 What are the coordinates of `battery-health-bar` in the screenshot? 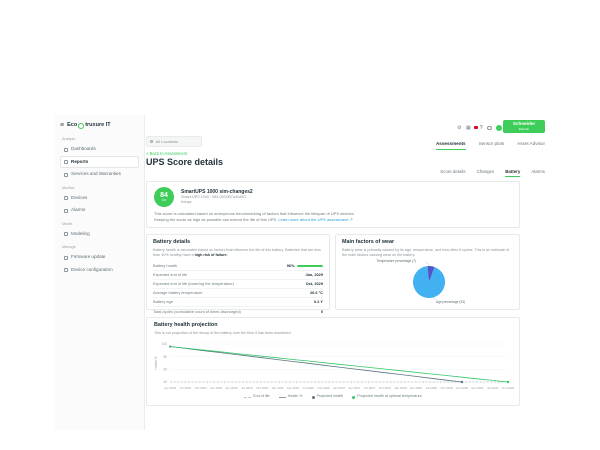 It's located at (310, 266).